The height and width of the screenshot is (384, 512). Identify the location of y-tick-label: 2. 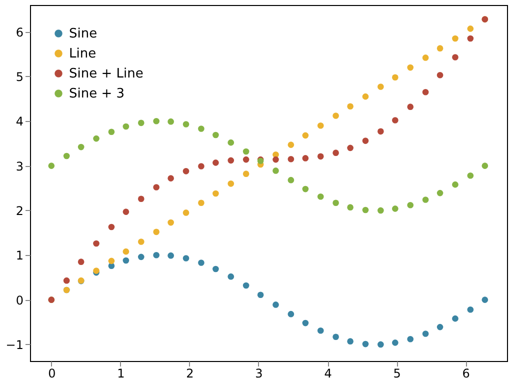
(20, 211).